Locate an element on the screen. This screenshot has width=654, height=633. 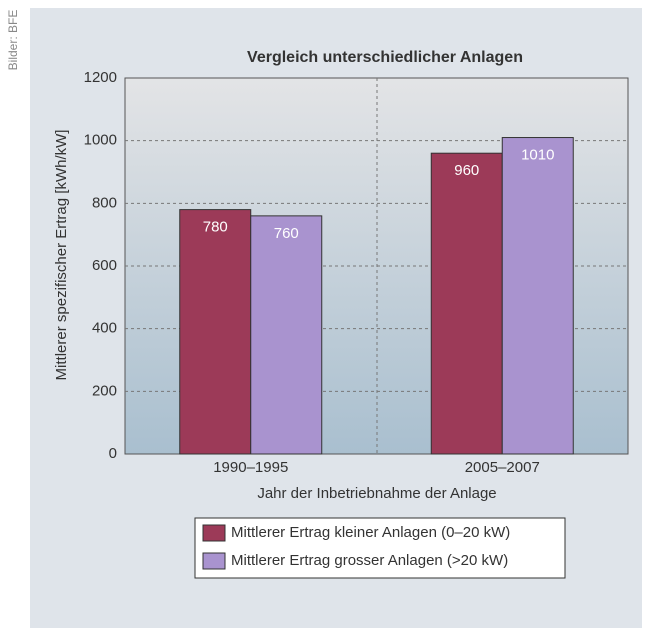
y-tick-label: 600 is located at coordinates (104, 265).